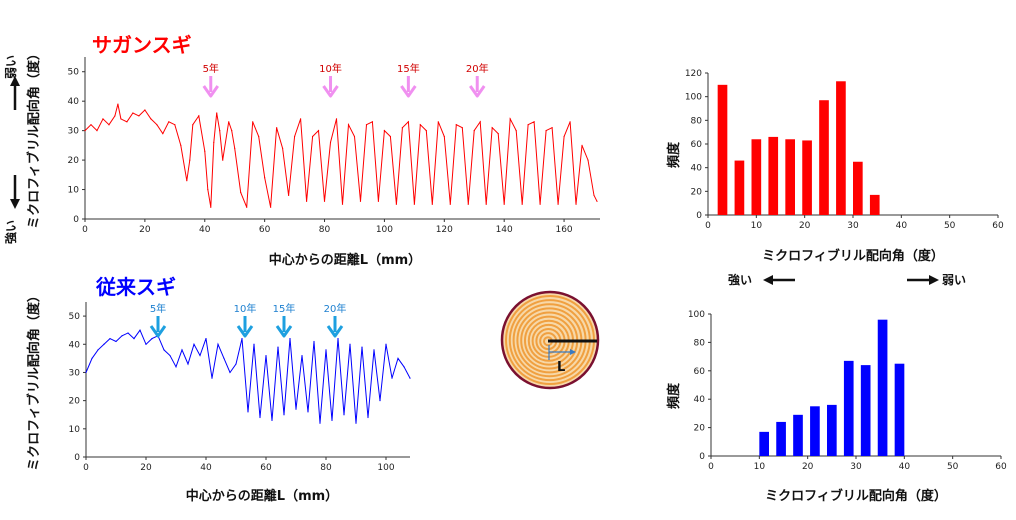 The height and width of the screenshot is (520, 1016). Describe the element at coordinates (74, 191) in the screenshot. I see `y-tick-label: 10` at that location.